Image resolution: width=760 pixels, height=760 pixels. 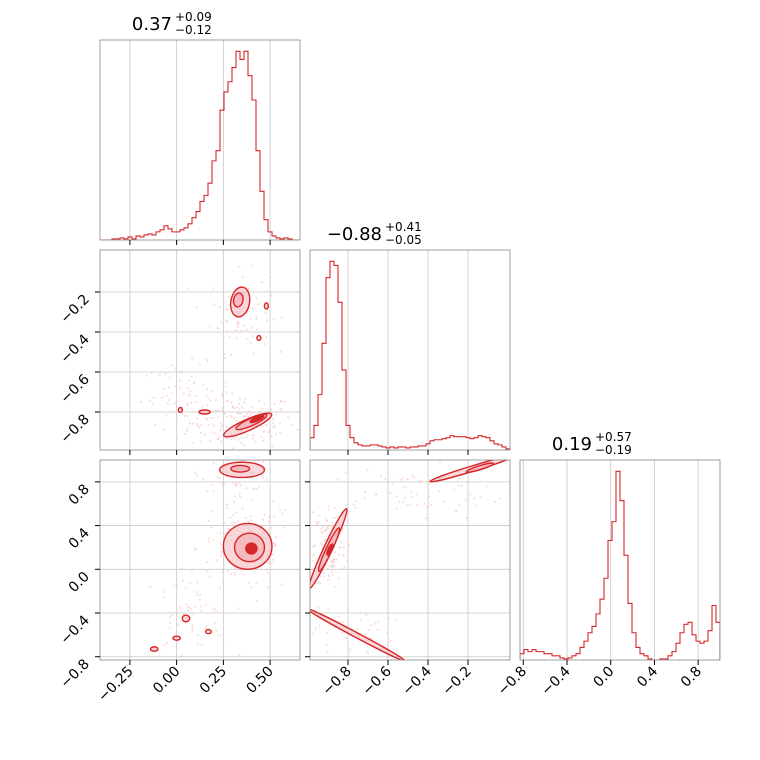 What do you see at coordinates (260, 680) in the screenshot?
I see `x-tick-label: 0.50` at bounding box center [260, 680].